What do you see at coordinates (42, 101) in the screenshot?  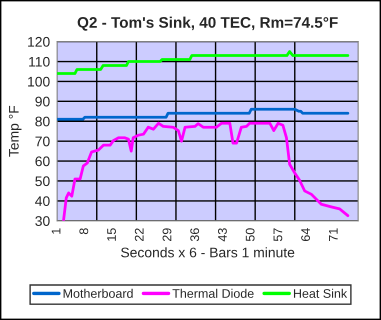 I see `y-tick-label: 90` at bounding box center [42, 101].